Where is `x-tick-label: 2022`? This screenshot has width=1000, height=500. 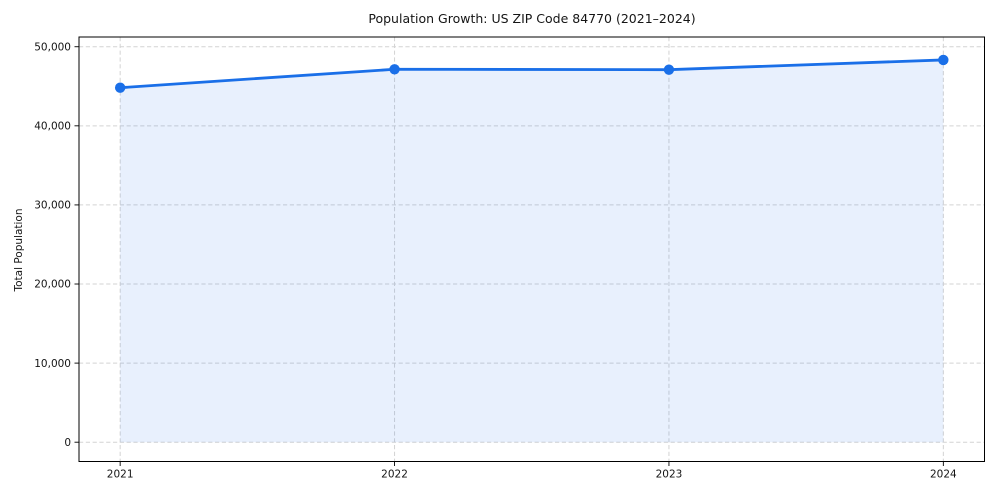 x-tick-label: 2022 is located at coordinates (394, 475).